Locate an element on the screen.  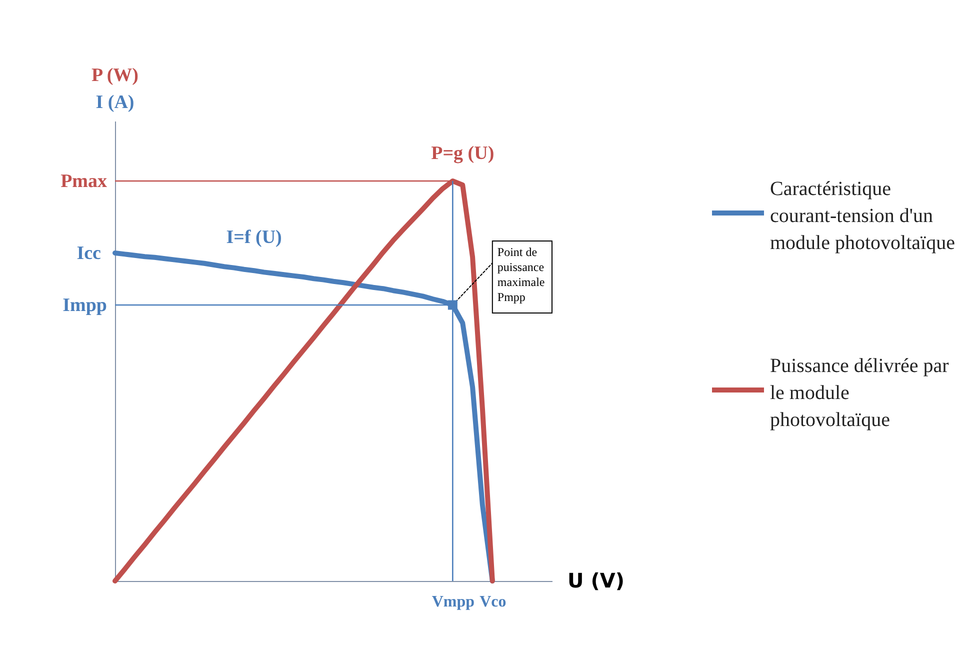
text: P=g (U) is located at coordinates (462, 153).